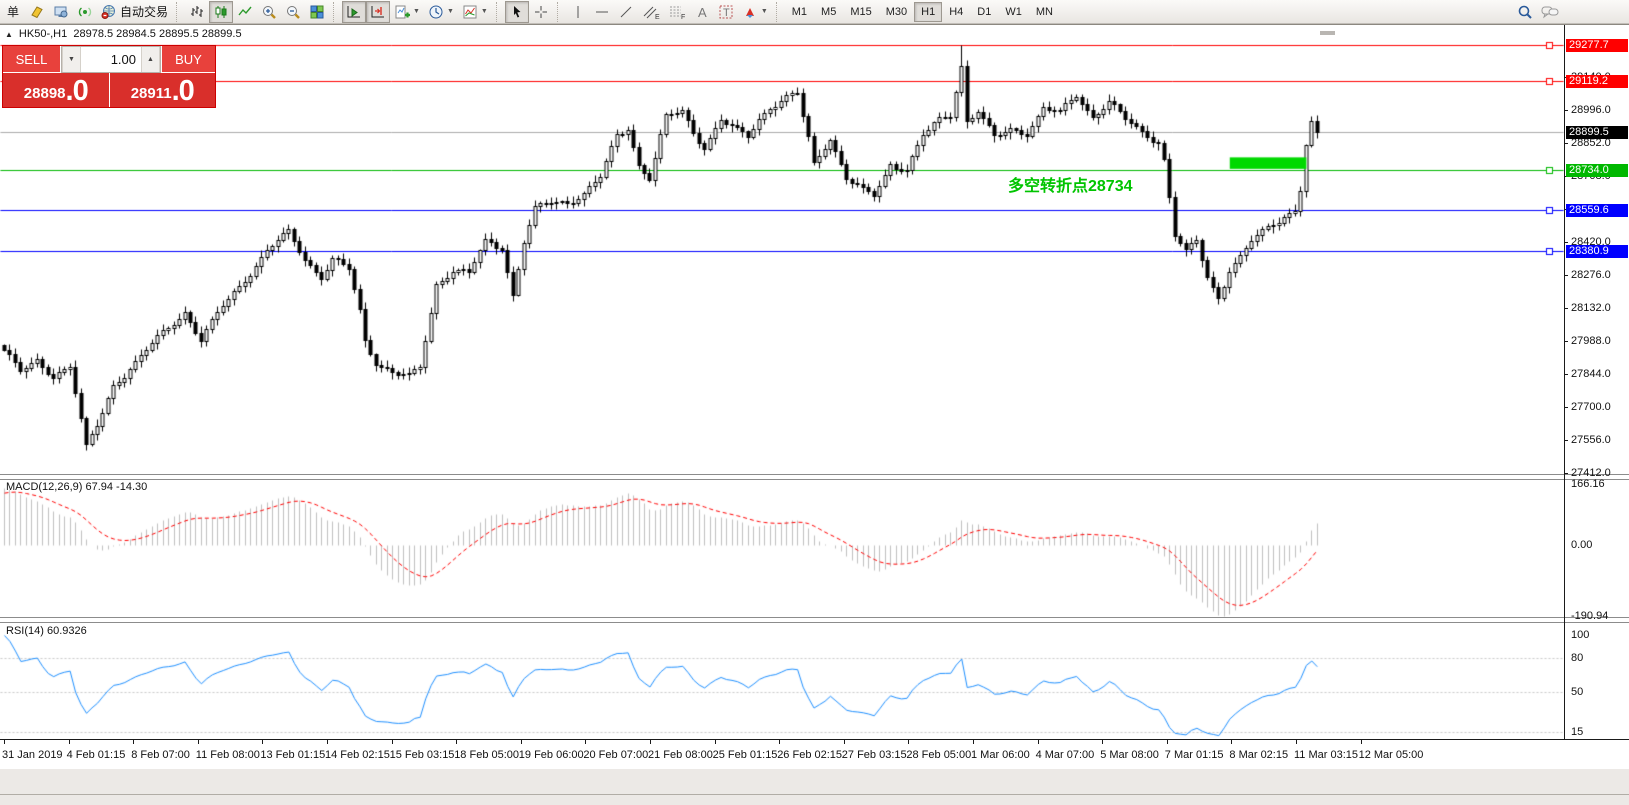 The width and height of the screenshot is (1629, 805). Describe the element at coordinates (541, 12) in the screenshot. I see `crosshair-button` at that location.